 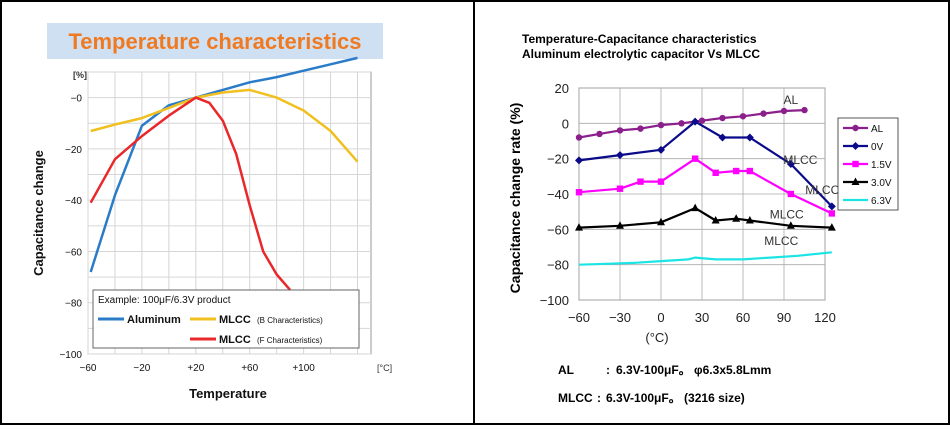 I want to click on right-x-tick-label: 60, so click(x=743, y=317).